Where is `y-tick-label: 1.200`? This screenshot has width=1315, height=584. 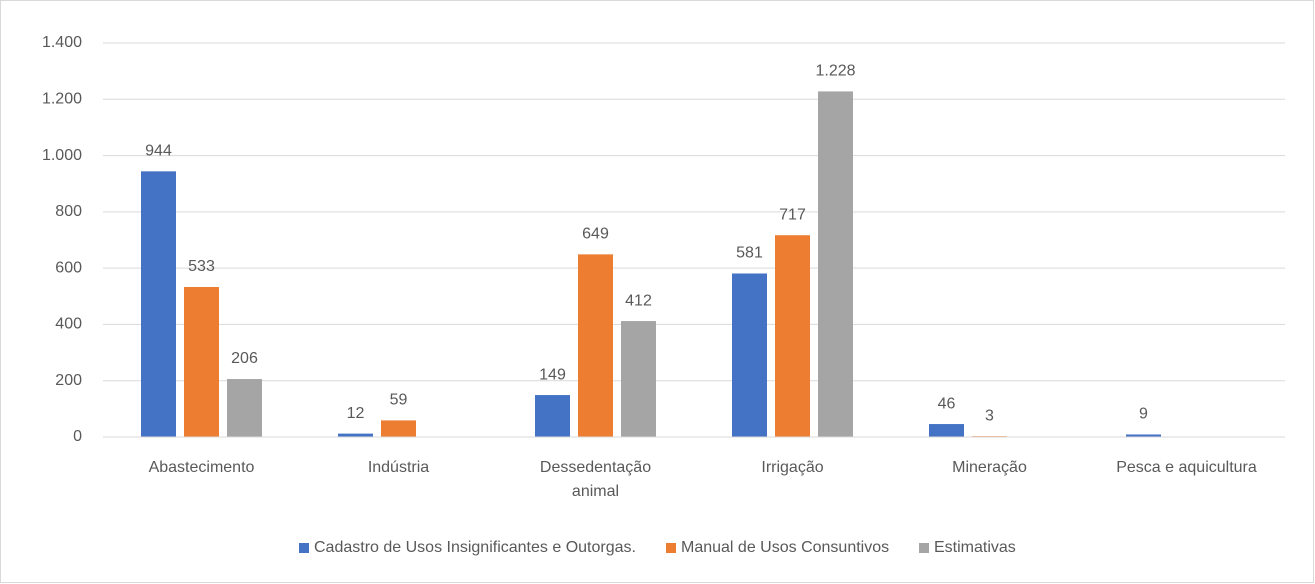
y-tick-label: 1.200 is located at coordinates (62, 99).